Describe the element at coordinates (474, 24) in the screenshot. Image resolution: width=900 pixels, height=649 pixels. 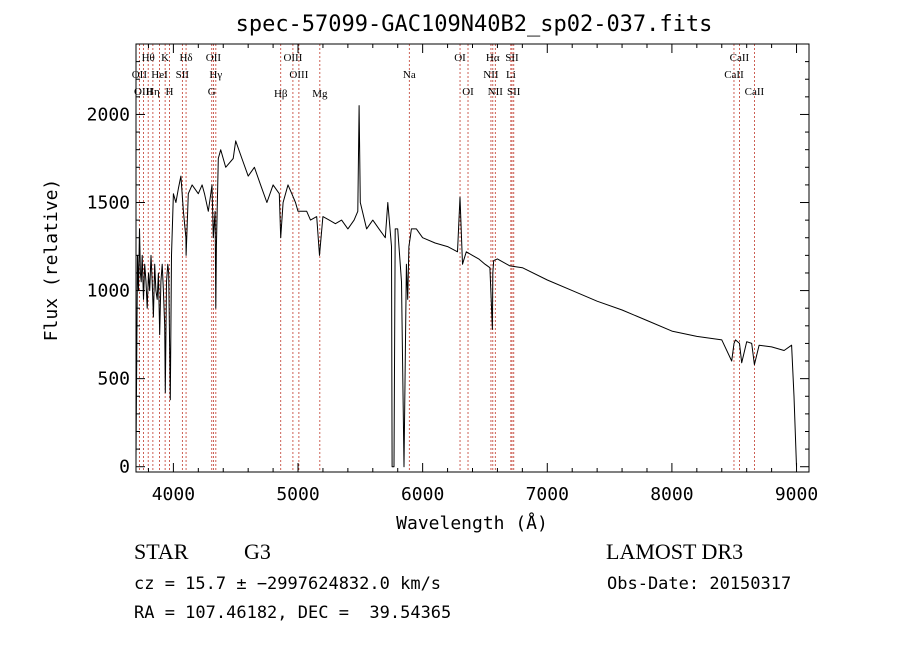
I see `chart-title: spec-57099-GAC109N40B2_sp02-037.fits` at that location.